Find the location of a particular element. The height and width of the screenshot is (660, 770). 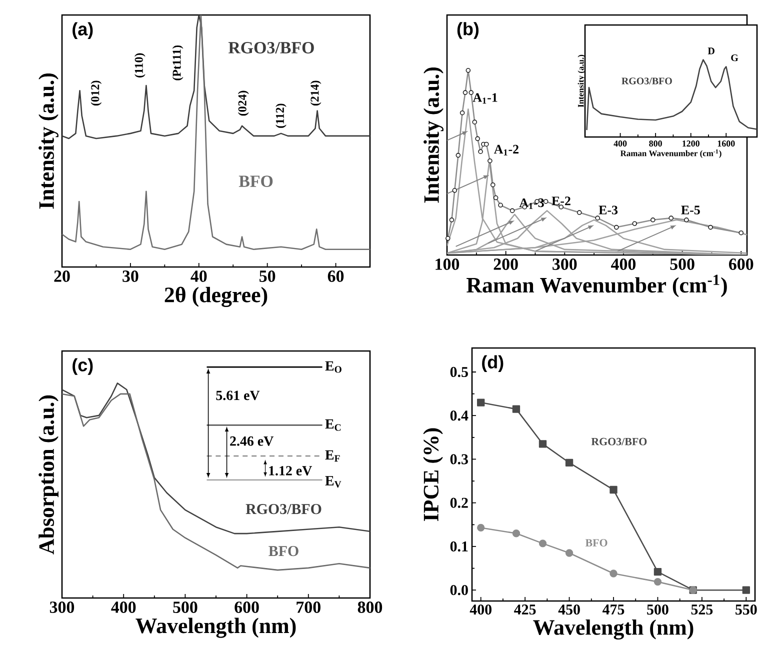

y-tick-label: 0.3 is located at coordinates (459, 459).